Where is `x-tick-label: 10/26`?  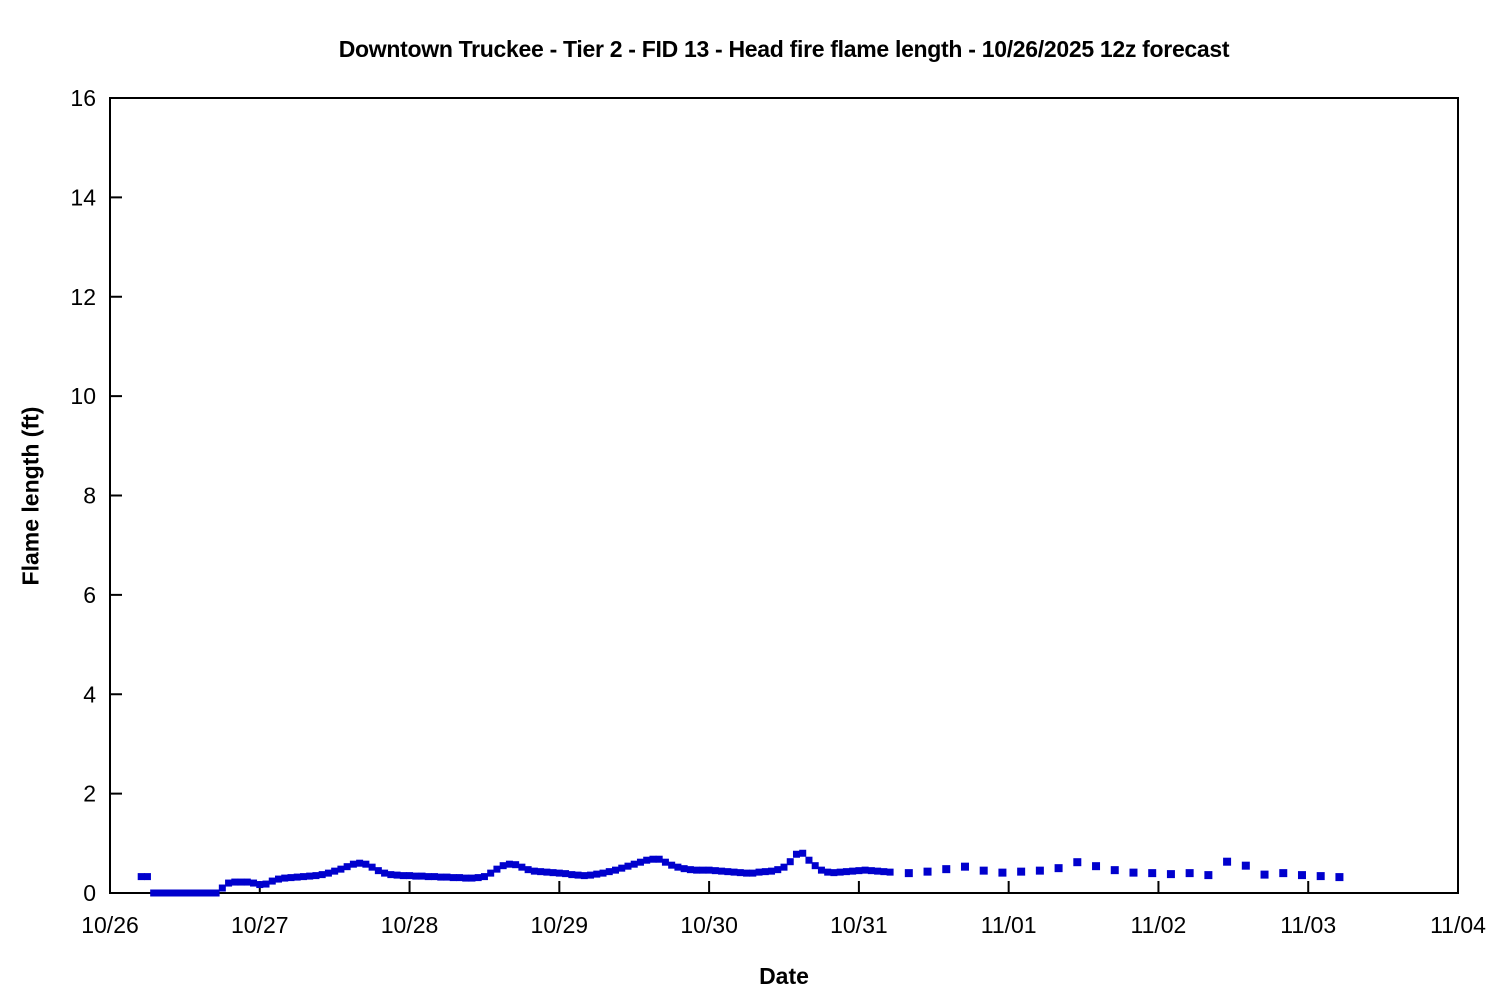 x-tick-label: 10/26 is located at coordinates (110, 925).